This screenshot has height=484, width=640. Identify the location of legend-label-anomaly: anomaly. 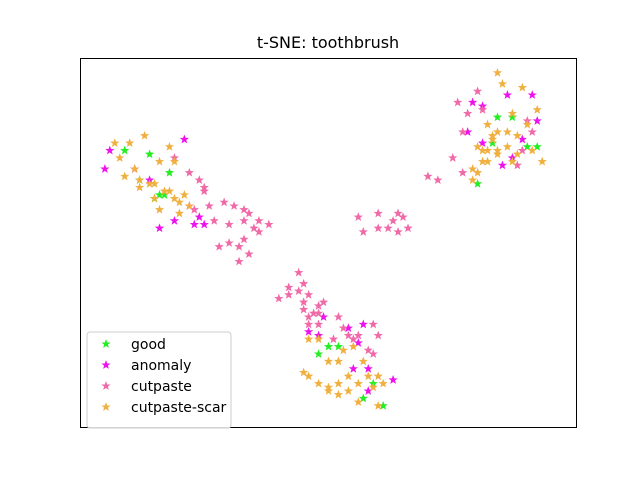
(161, 366).